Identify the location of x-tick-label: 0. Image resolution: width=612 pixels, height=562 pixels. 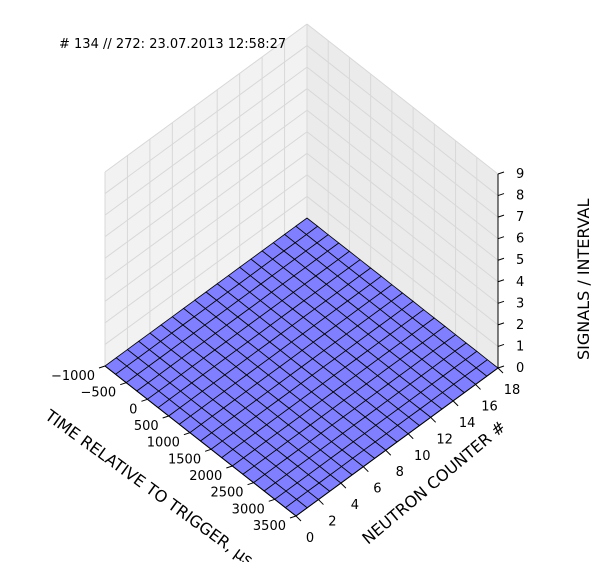
(133, 409).